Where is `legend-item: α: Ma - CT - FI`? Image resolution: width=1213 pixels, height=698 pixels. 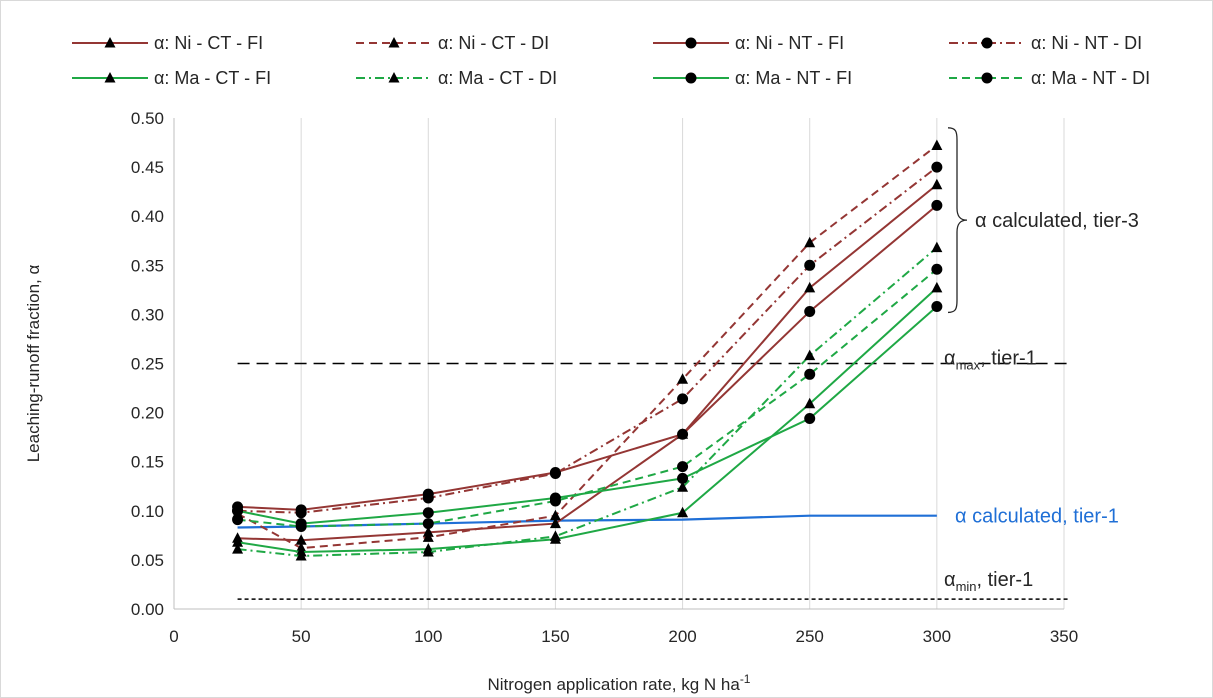 legend-item: α: Ma - CT - FI is located at coordinates (171, 78).